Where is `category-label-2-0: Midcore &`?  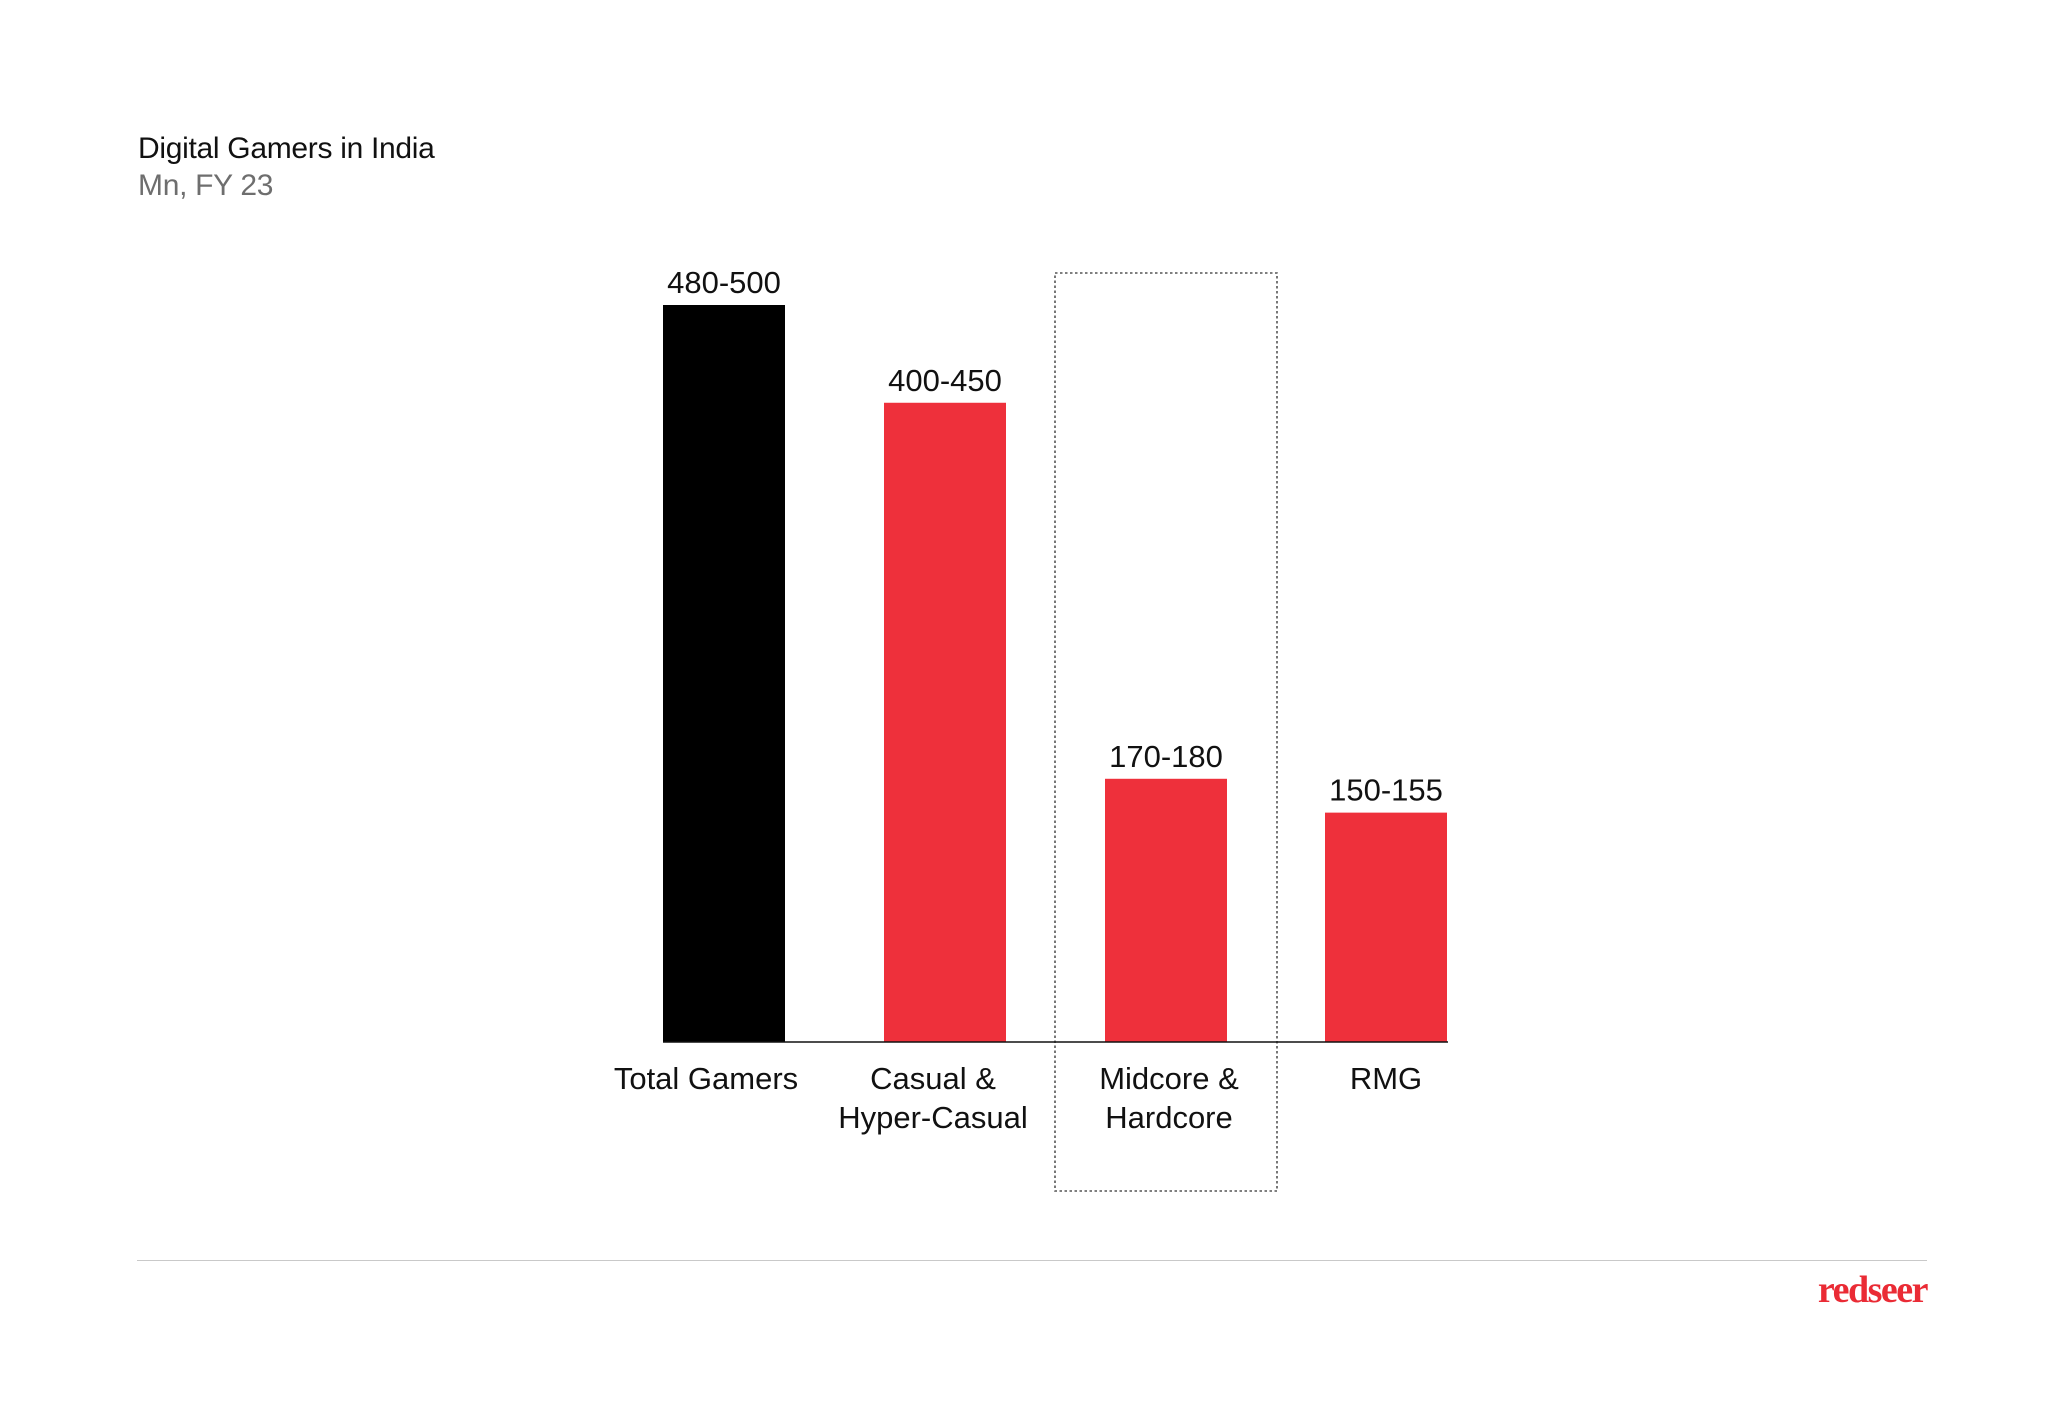
category-label-2-0: Midcore & is located at coordinates (1169, 1078).